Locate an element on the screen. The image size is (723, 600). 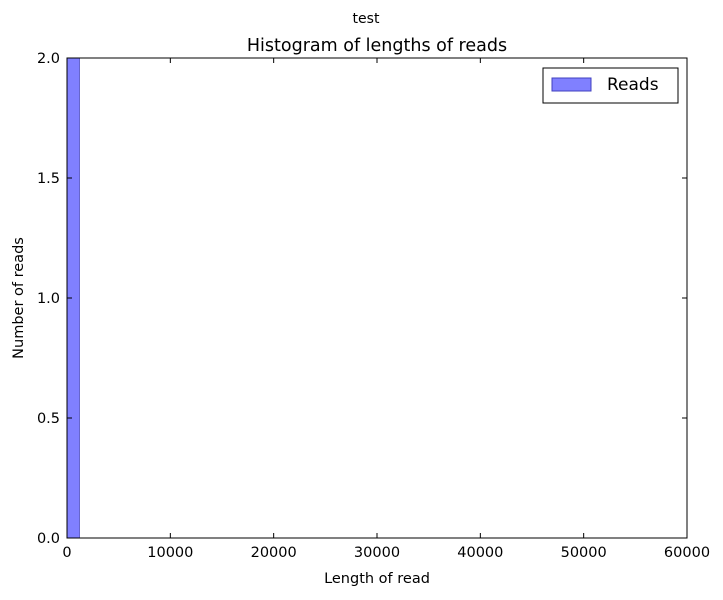
chart-title: Histogram of lengths of reads is located at coordinates (377, 46).